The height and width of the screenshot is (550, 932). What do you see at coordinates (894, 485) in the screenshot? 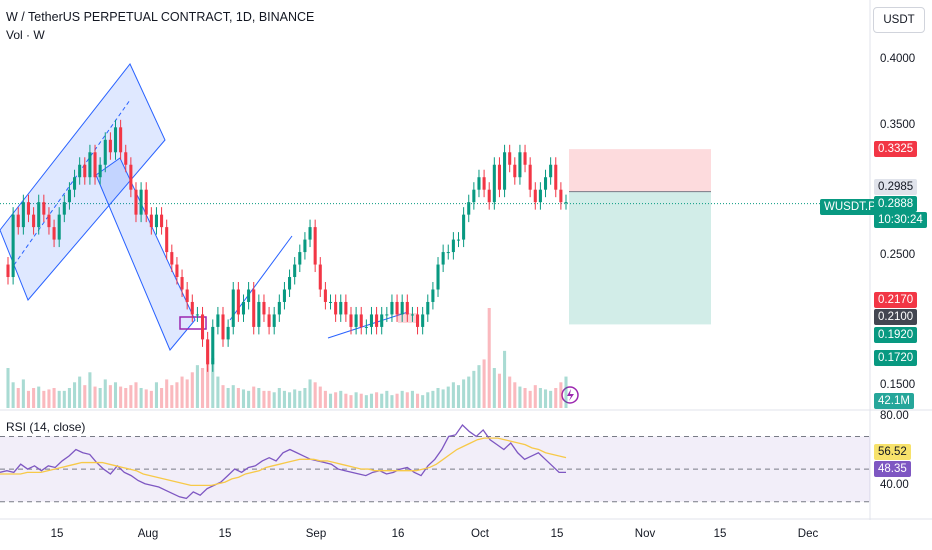
I see `rsi-tick: 40.00` at bounding box center [894, 485].